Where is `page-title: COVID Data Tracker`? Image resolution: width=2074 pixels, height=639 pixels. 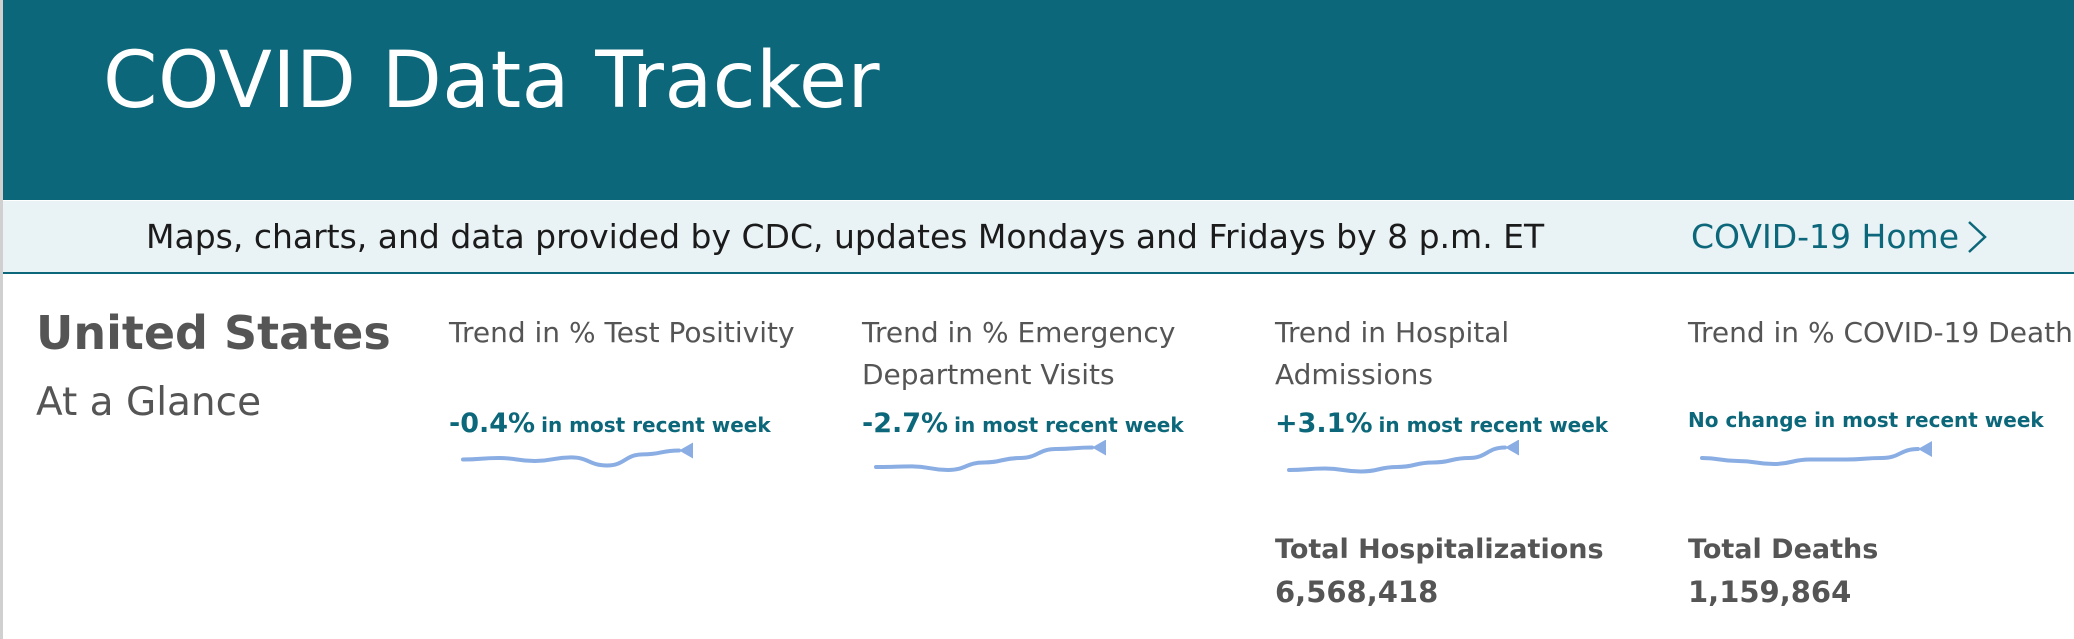 page-title: COVID Data Tracker is located at coordinates (492, 81).